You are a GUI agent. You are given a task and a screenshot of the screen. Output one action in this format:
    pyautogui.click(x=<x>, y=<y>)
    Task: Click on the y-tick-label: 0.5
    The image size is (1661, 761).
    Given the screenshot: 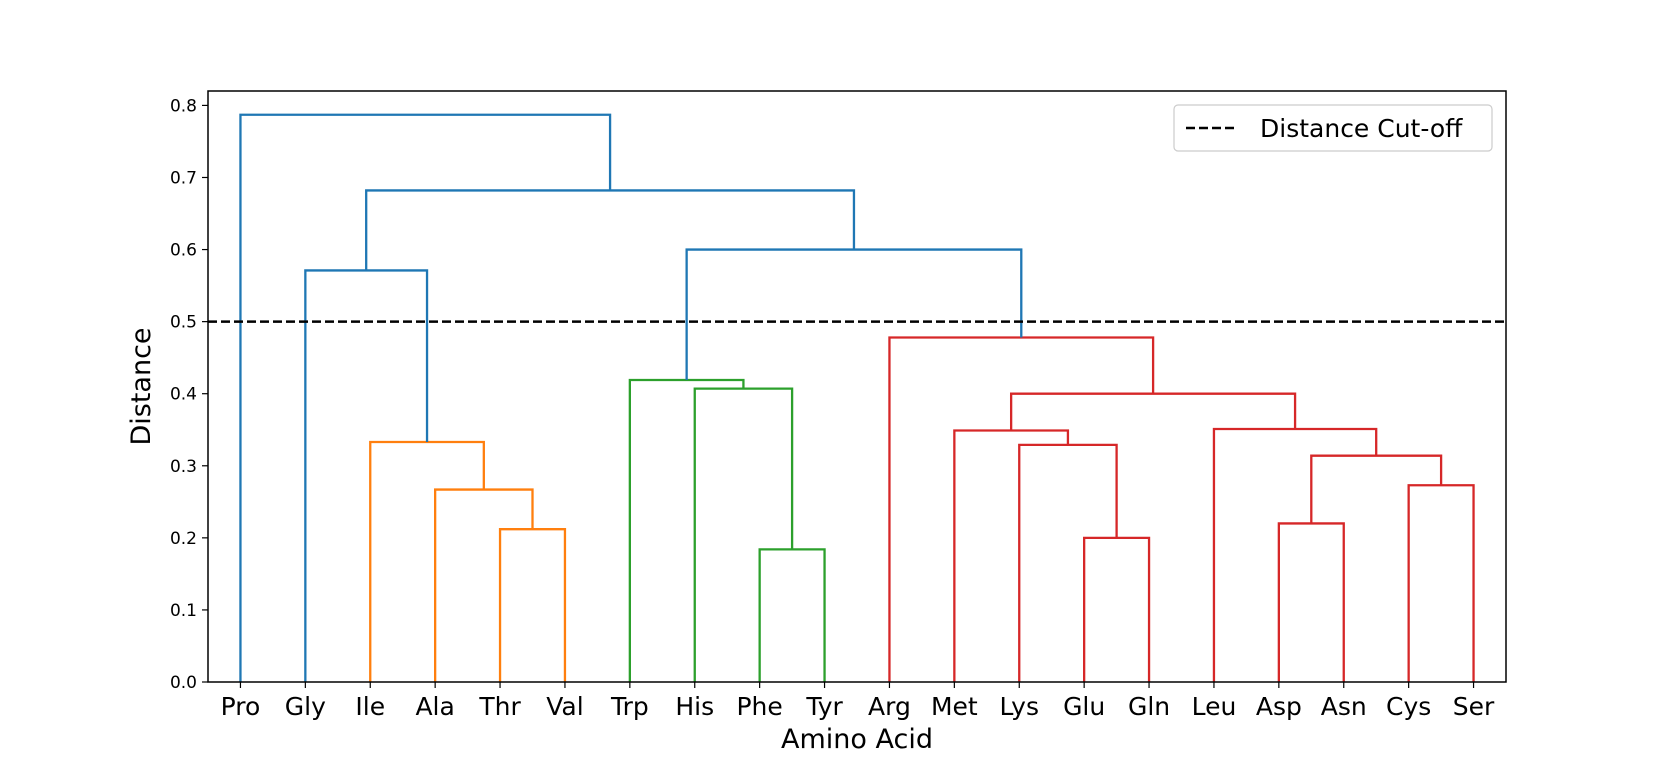 What is the action you would take?
    pyautogui.click(x=183, y=323)
    